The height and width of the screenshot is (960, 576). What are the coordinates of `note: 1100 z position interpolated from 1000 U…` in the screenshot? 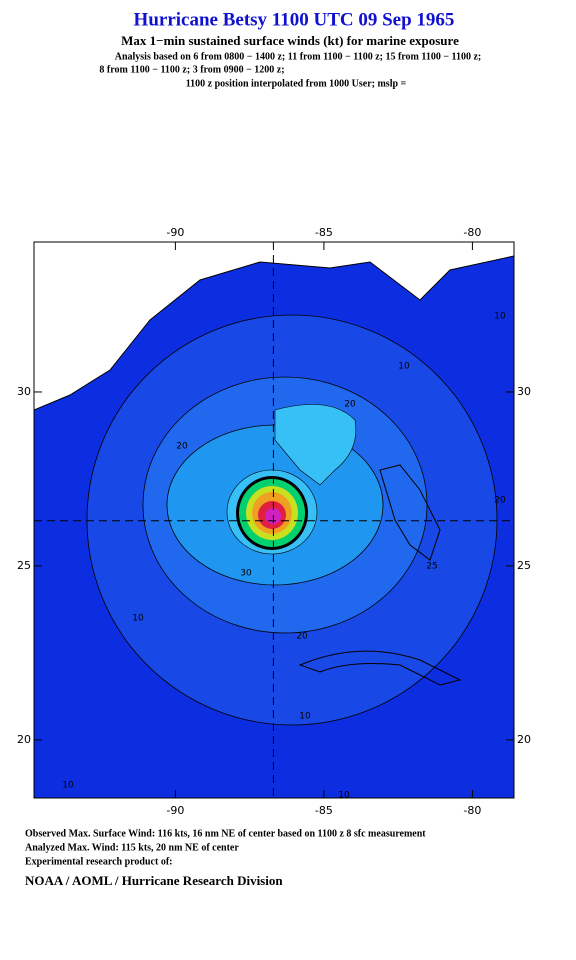 It's located at (296, 83).